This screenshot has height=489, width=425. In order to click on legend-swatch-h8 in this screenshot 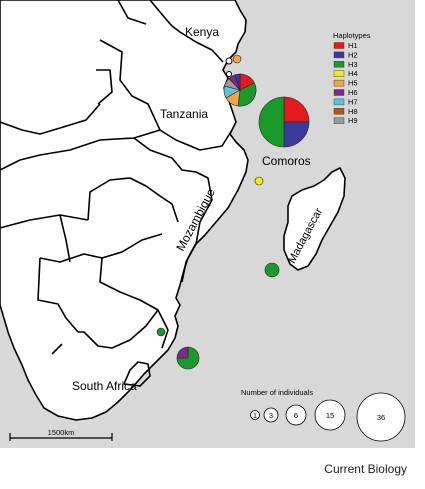, I will do `click(339, 111)`.